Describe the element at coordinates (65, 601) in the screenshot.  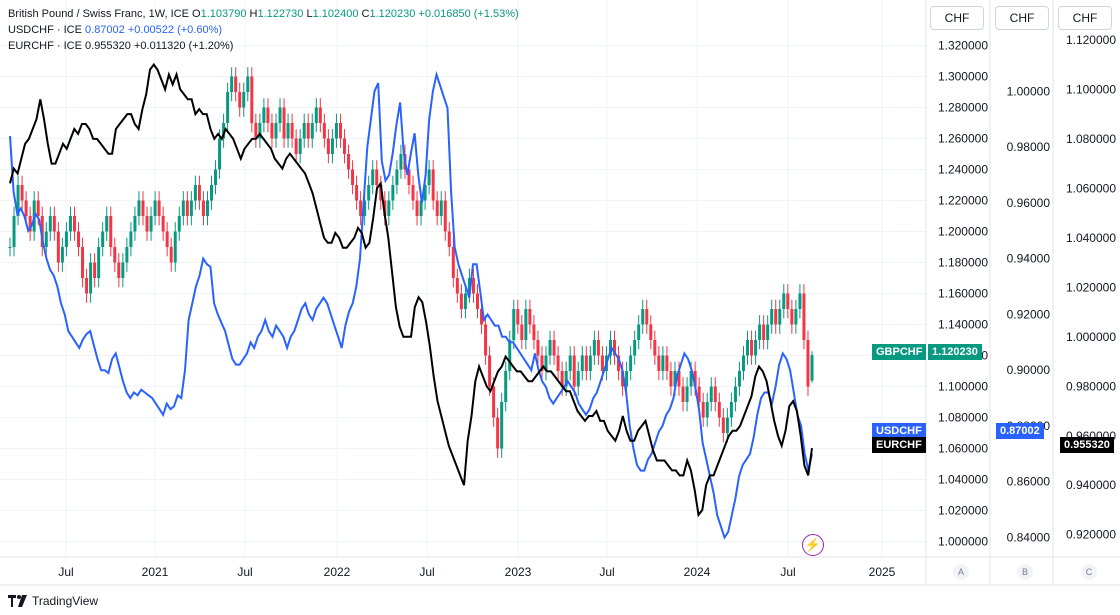
I see `tradingview-brand: TradingView` at that location.